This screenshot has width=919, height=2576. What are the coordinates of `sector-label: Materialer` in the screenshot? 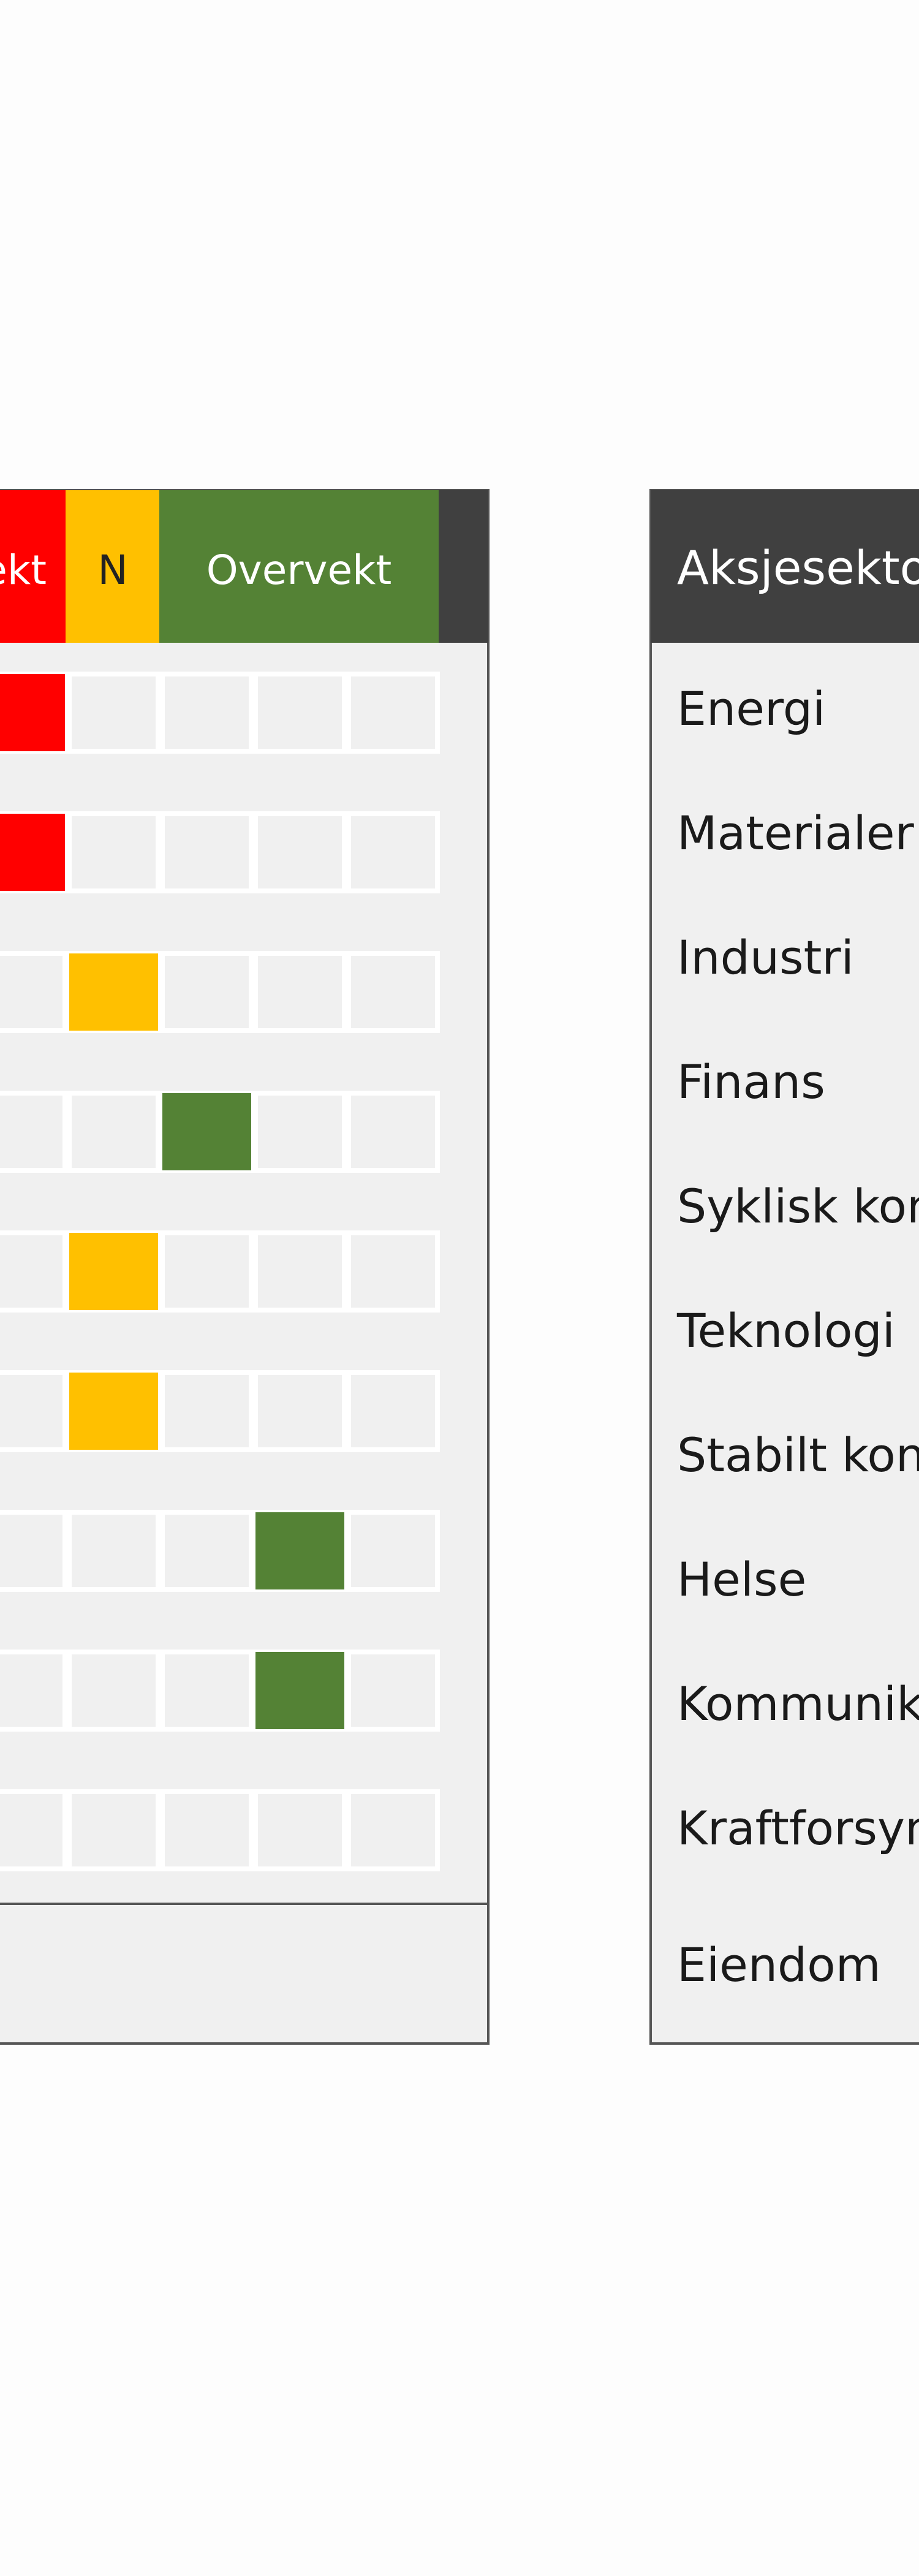 It's located at (796, 833).